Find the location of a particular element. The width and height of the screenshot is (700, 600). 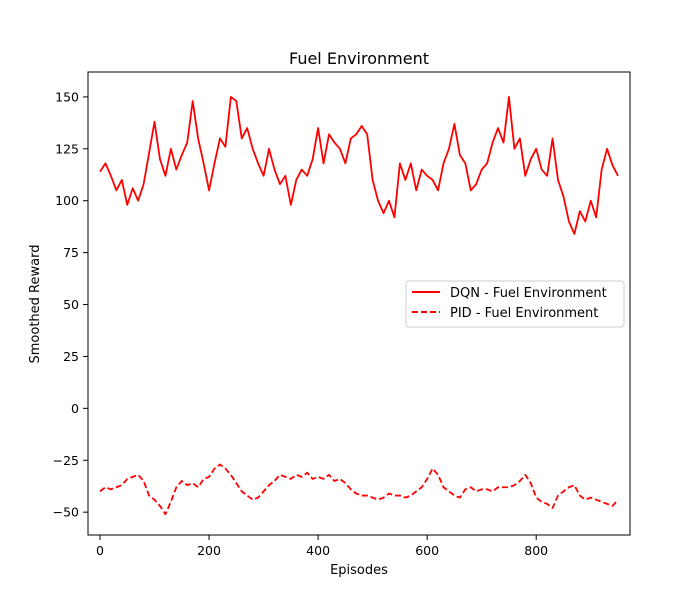

y-tick-label: −50 is located at coordinates (66, 512).